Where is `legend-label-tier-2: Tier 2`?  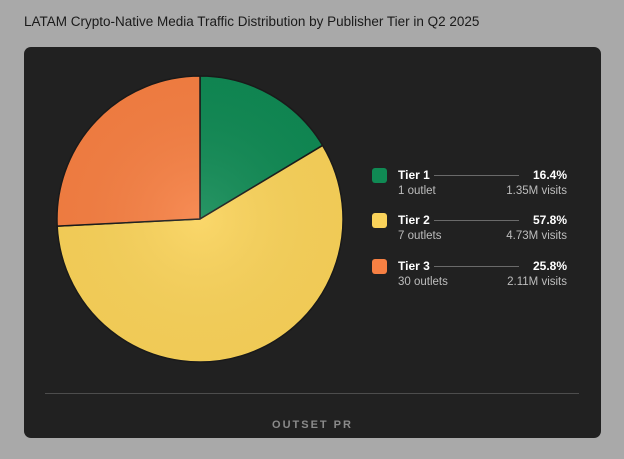 legend-label-tier-2: Tier 2 is located at coordinates (414, 220).